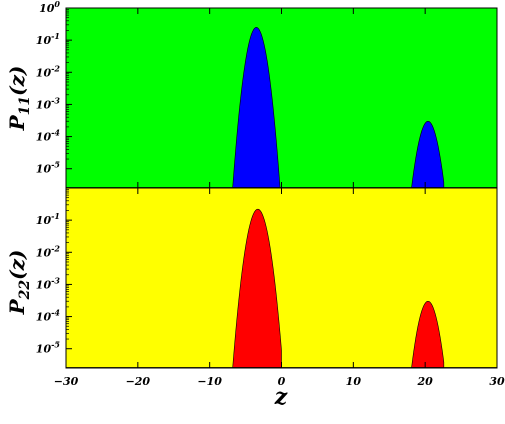  I want to click on x-tick-label: −20, so click(138, 381).